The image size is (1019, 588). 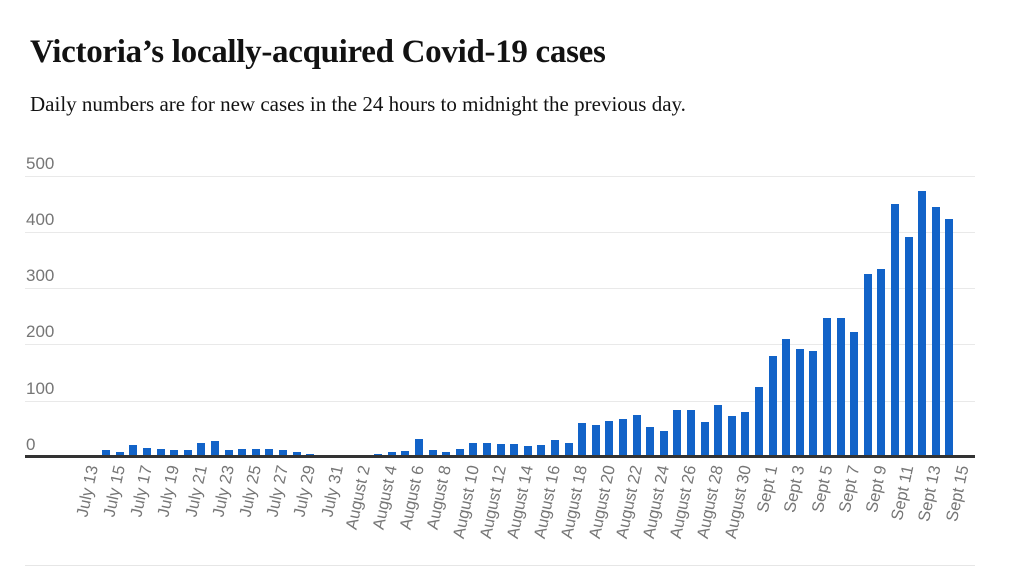 I want to click on x-axis-line, so click(x=500, y=456).